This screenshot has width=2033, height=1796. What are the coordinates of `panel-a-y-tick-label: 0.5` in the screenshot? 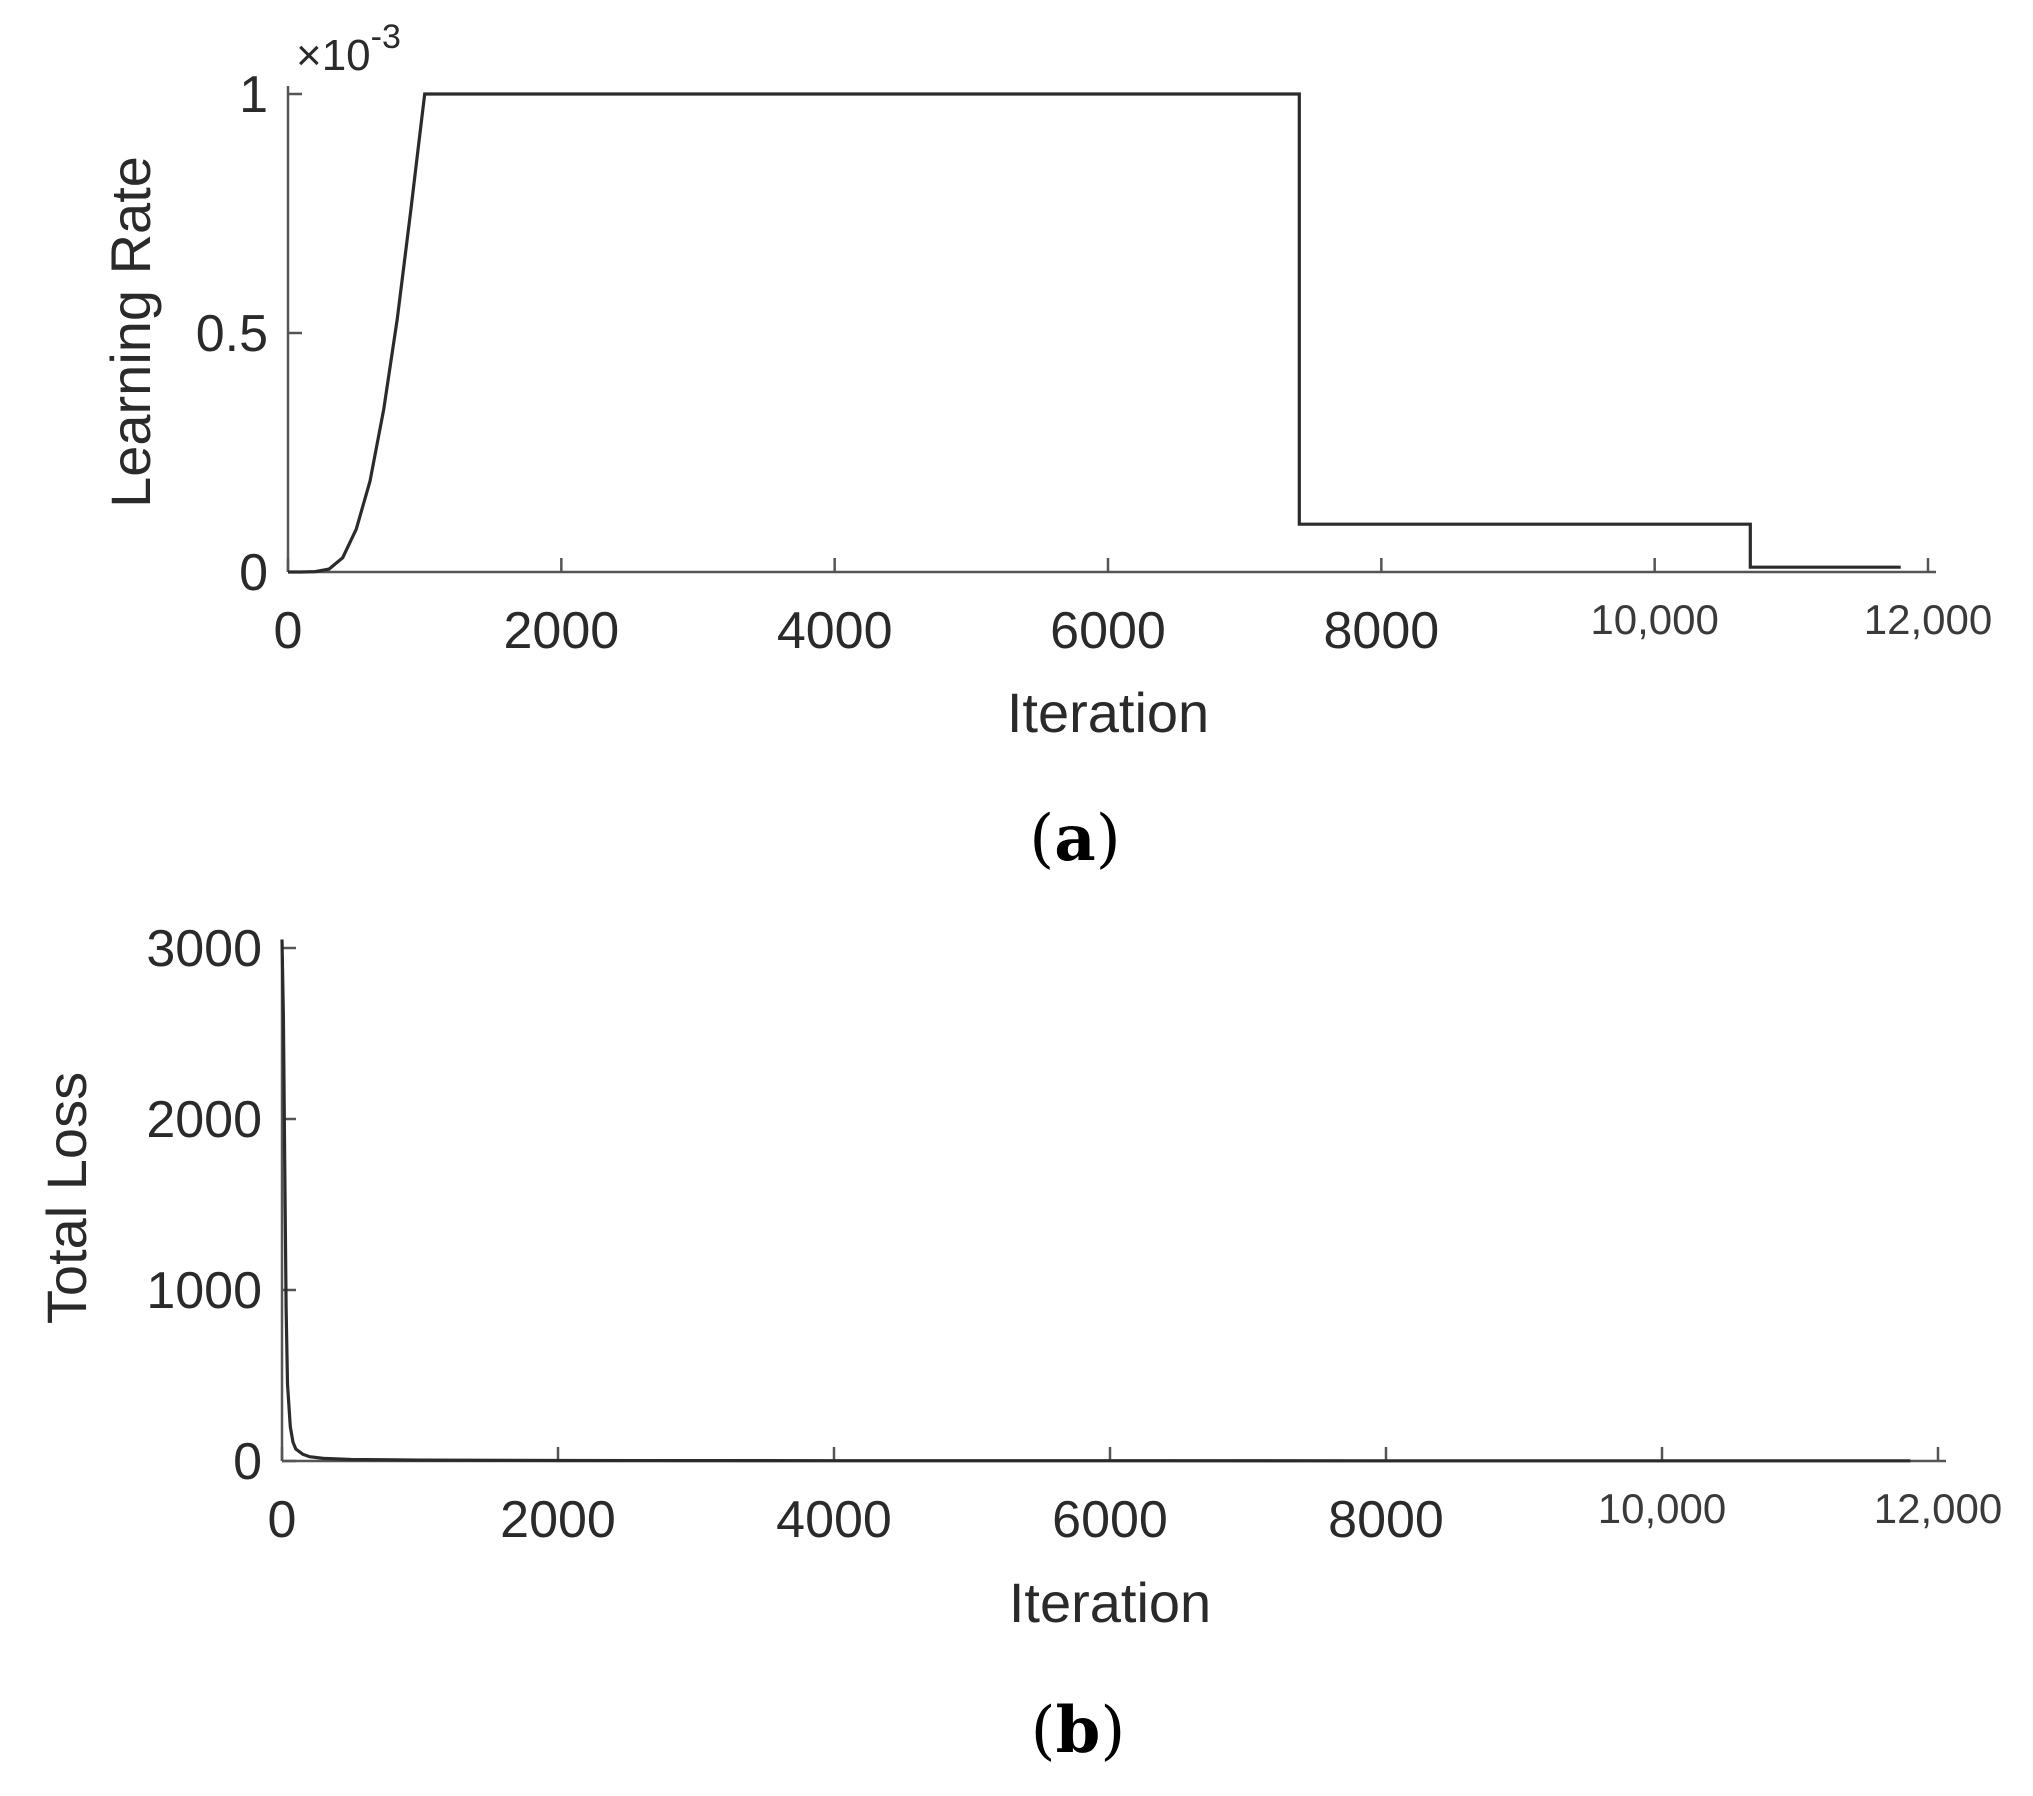 It's located at (232, 334).